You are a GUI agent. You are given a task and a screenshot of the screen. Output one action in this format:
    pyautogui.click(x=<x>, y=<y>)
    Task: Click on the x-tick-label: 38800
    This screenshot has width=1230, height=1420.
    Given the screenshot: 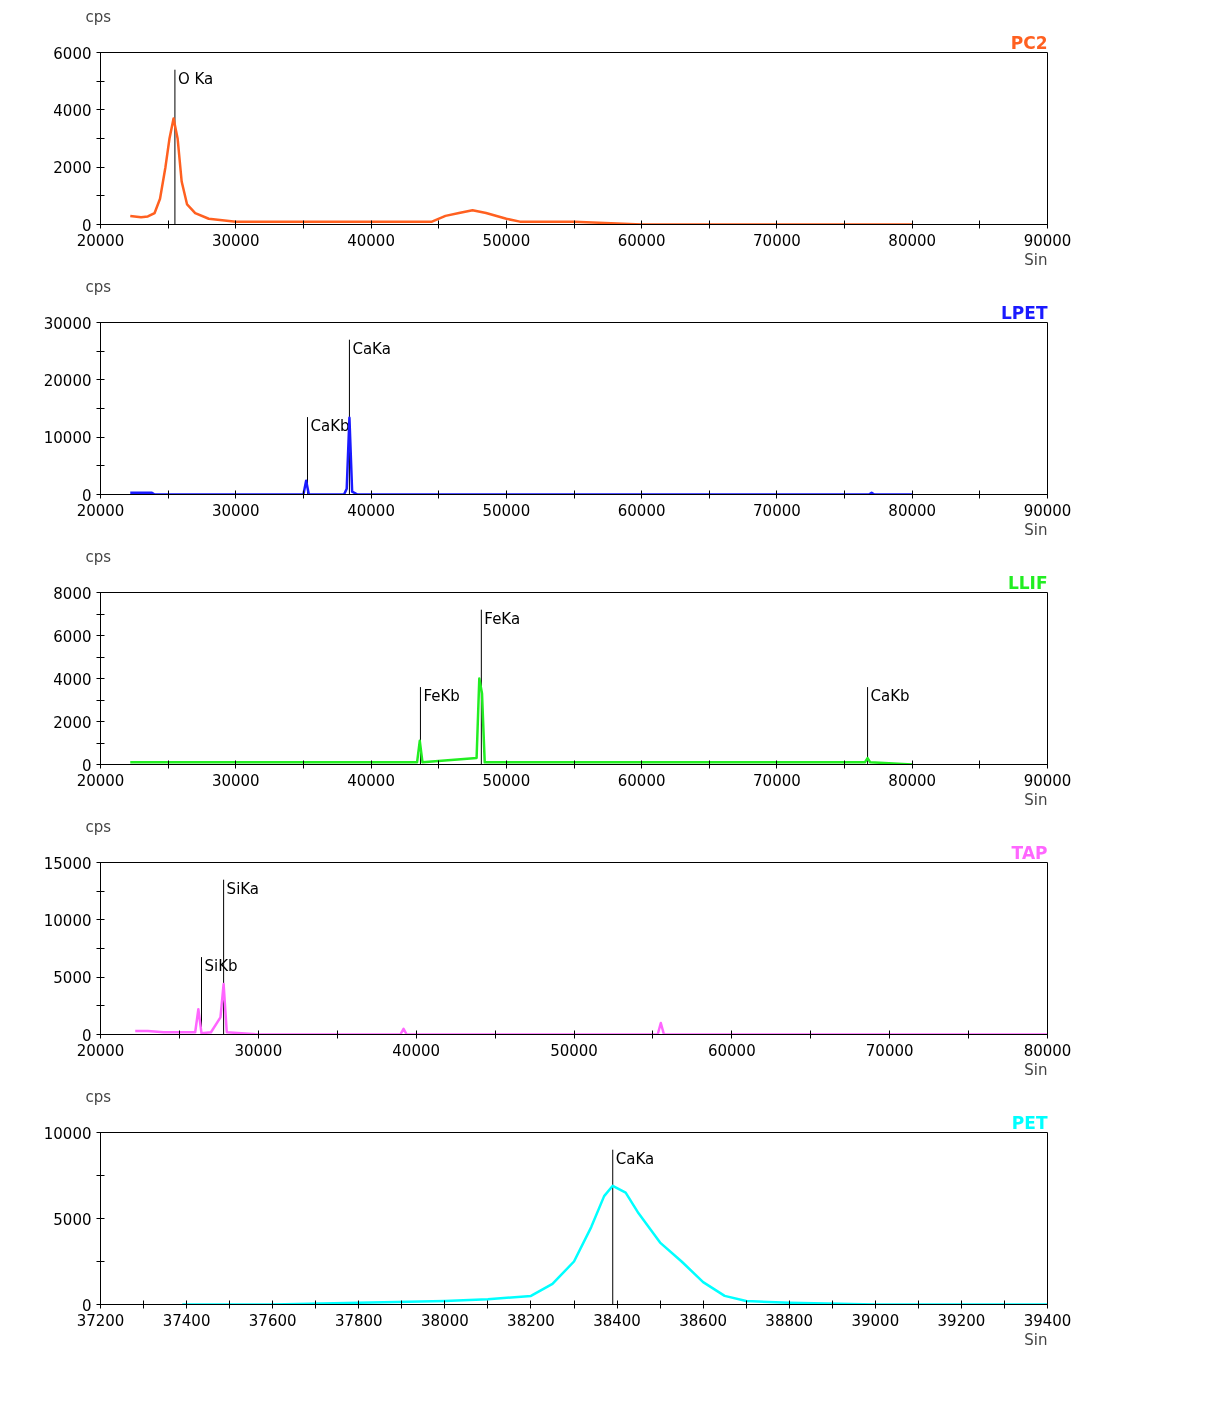 What is the action you would take?
    pyautogui.click(x=789, y=1320)
    